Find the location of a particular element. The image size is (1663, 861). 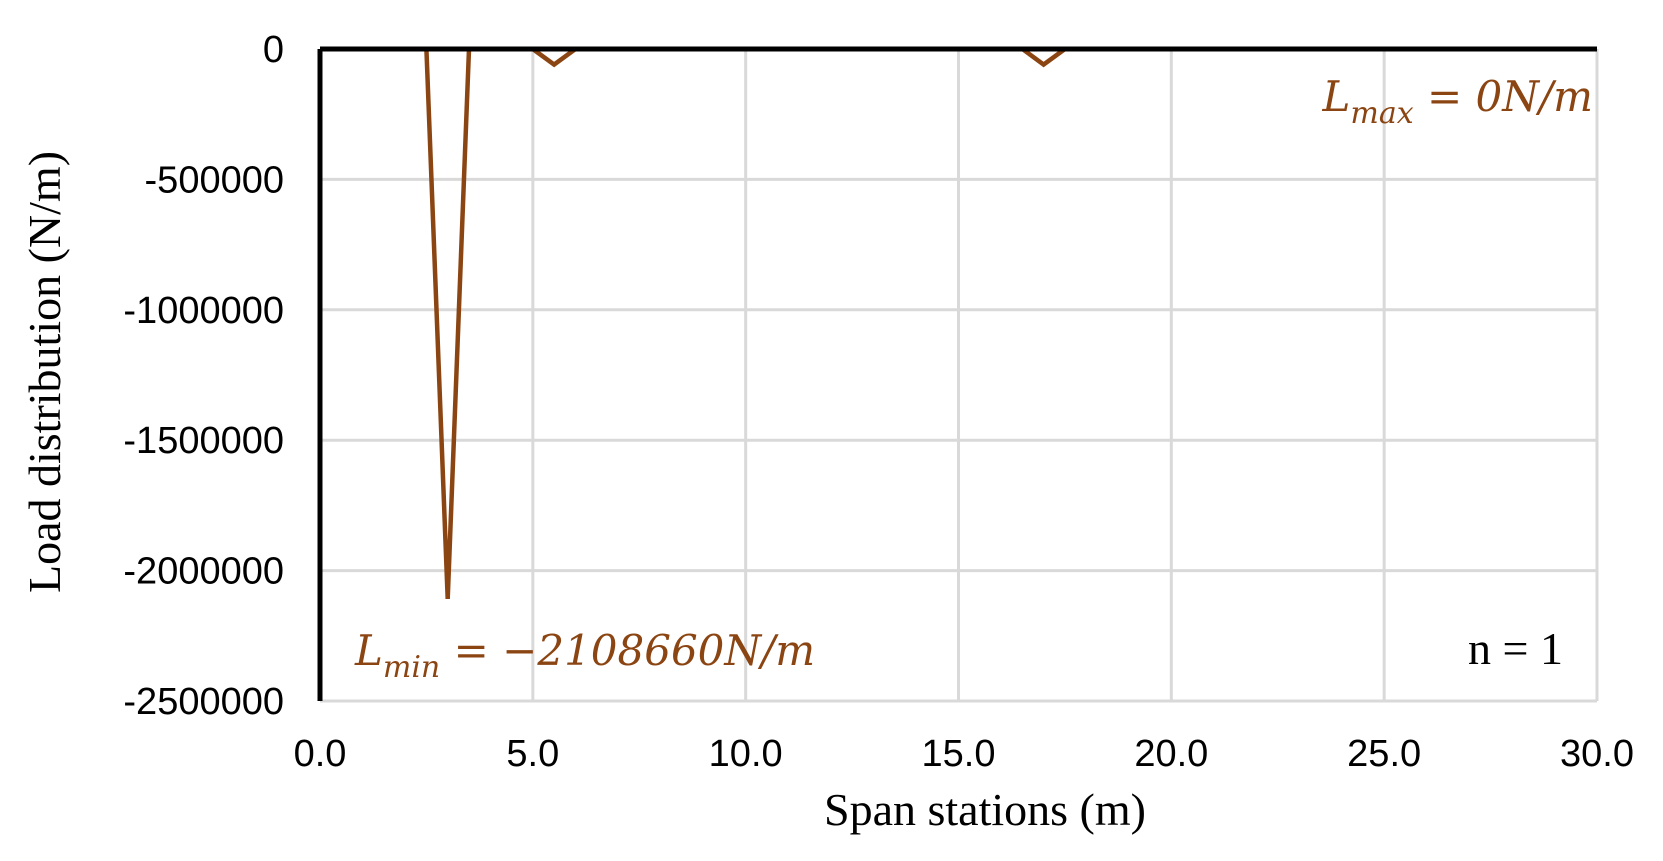

x-tick-label-3: 15.0 is located at coordinates (959, 754).